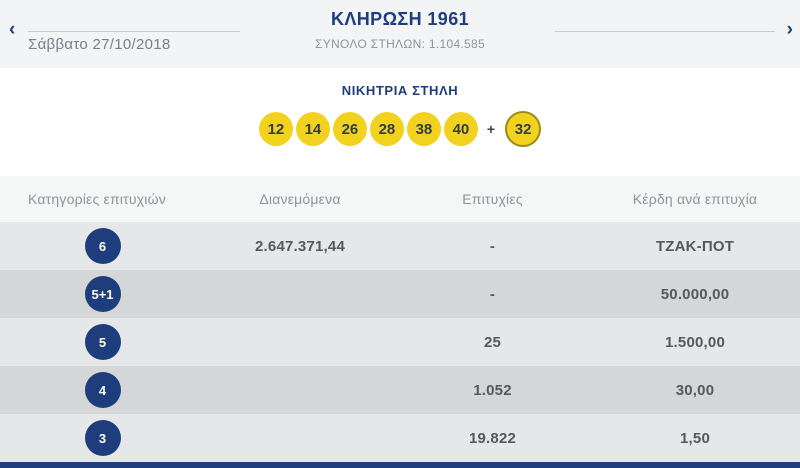  I want to click on table-row: 5 25 1.500,00, so click(400, 342).